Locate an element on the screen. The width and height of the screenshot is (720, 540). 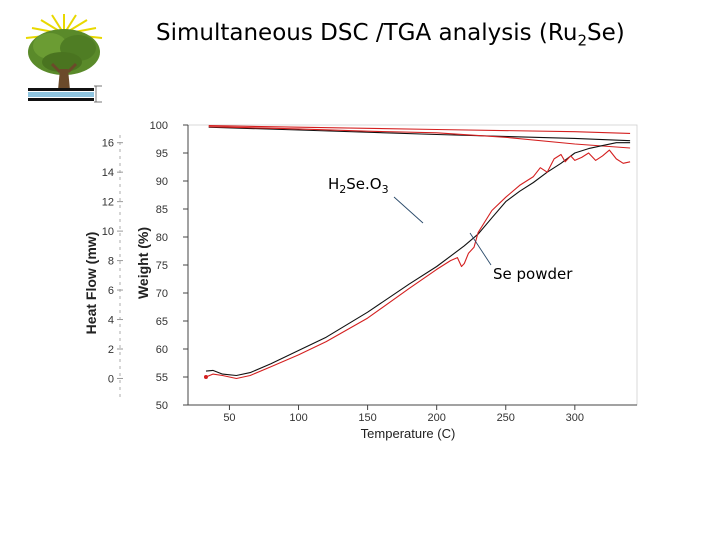
heatflow-tick-label: 14 is located at coordinates (108, 173).